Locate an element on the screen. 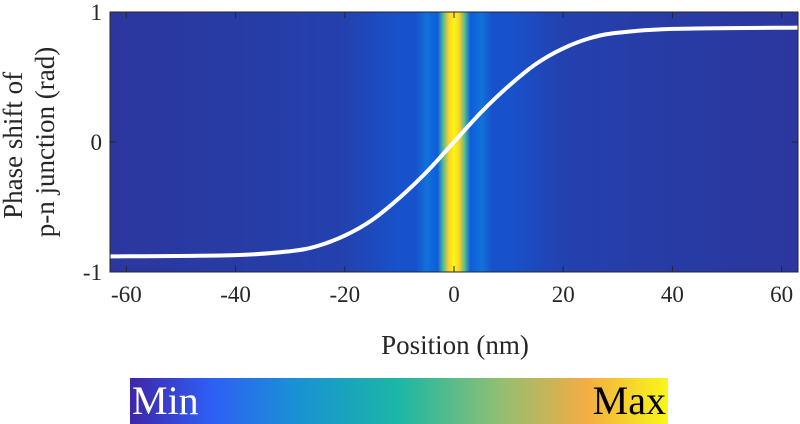 The width and height of the screenshot is (800, 424). x-tick-label: -60 is located at coordinates (126, 294).